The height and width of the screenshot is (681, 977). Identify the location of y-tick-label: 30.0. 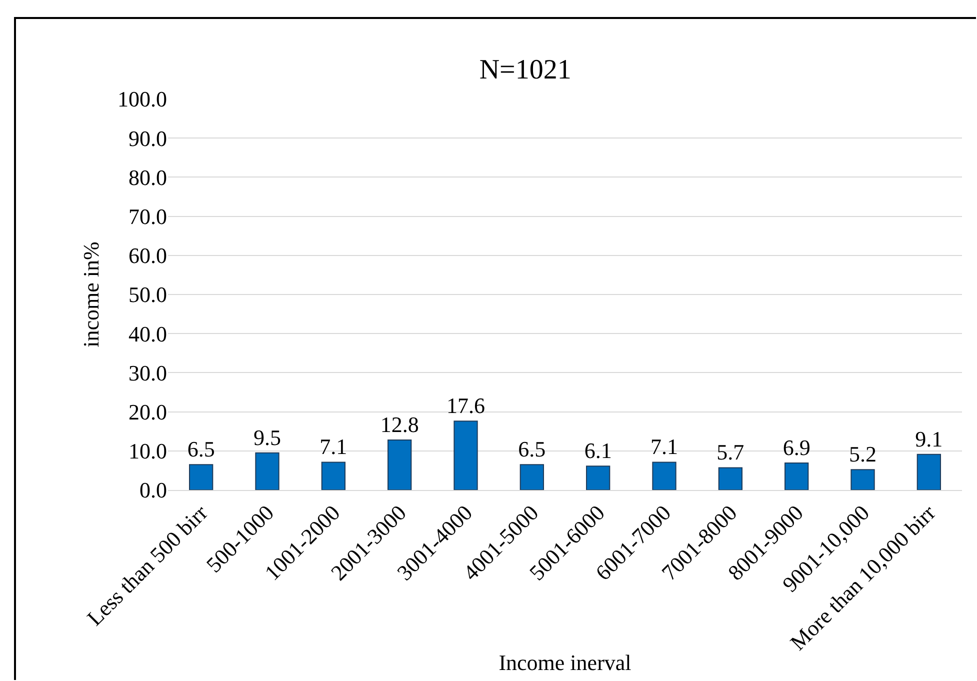
(147, 373).